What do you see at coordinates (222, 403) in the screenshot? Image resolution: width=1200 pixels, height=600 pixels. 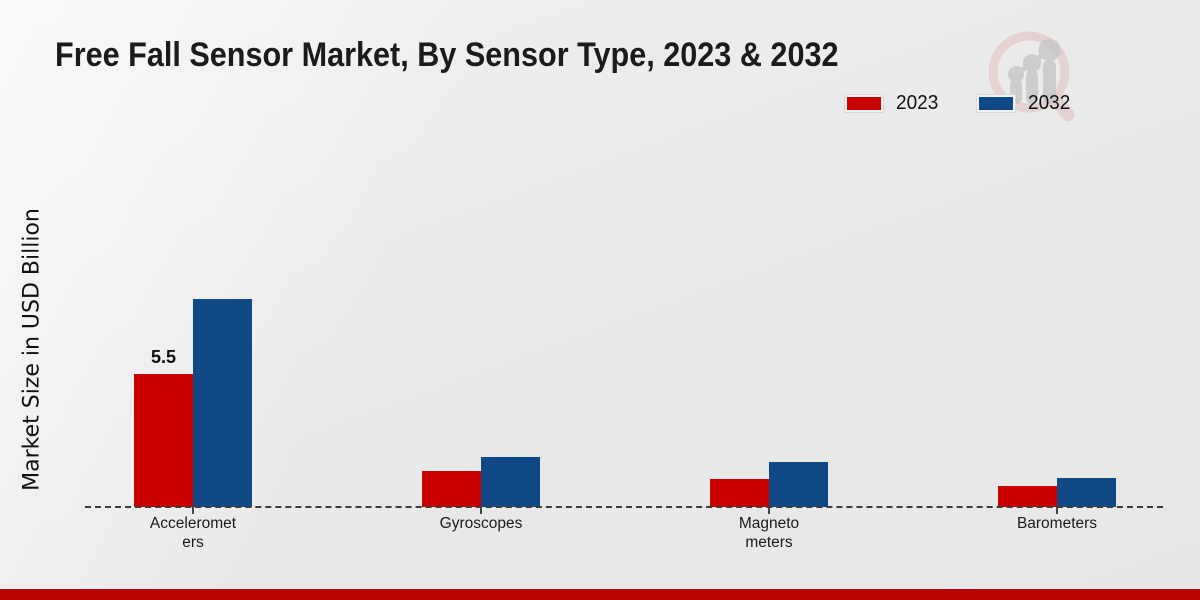 I see `bar-2032-accelerometers` at bounding box center [222, 403].